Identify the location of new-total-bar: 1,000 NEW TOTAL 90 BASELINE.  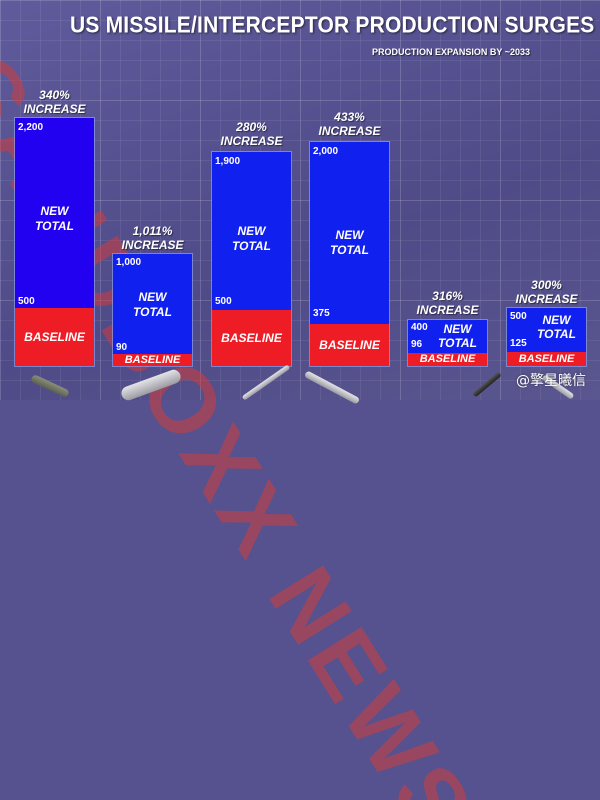
(152, 310).